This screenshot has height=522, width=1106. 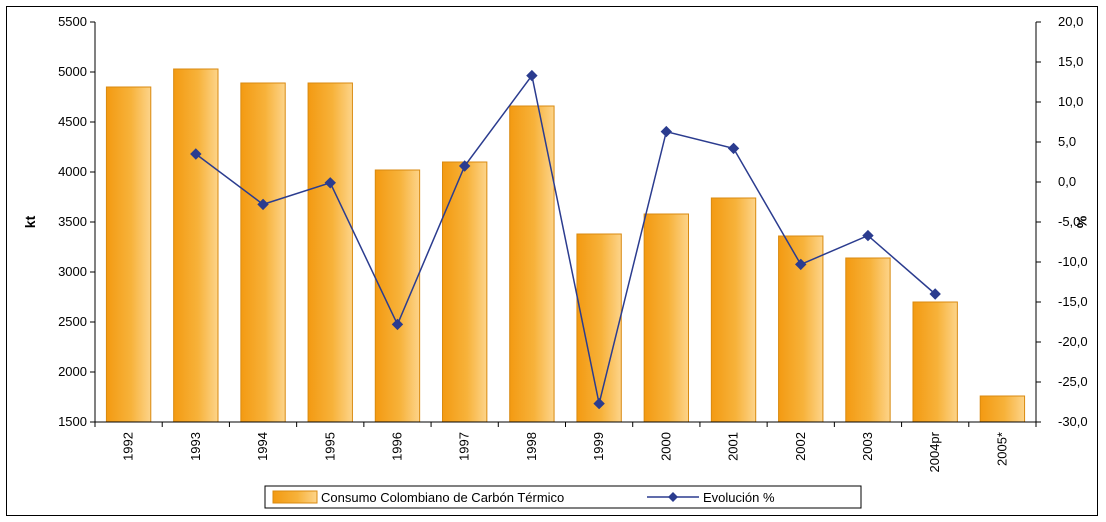 I want to click on x-tick-label: 1996, so click(x=396, y=446).